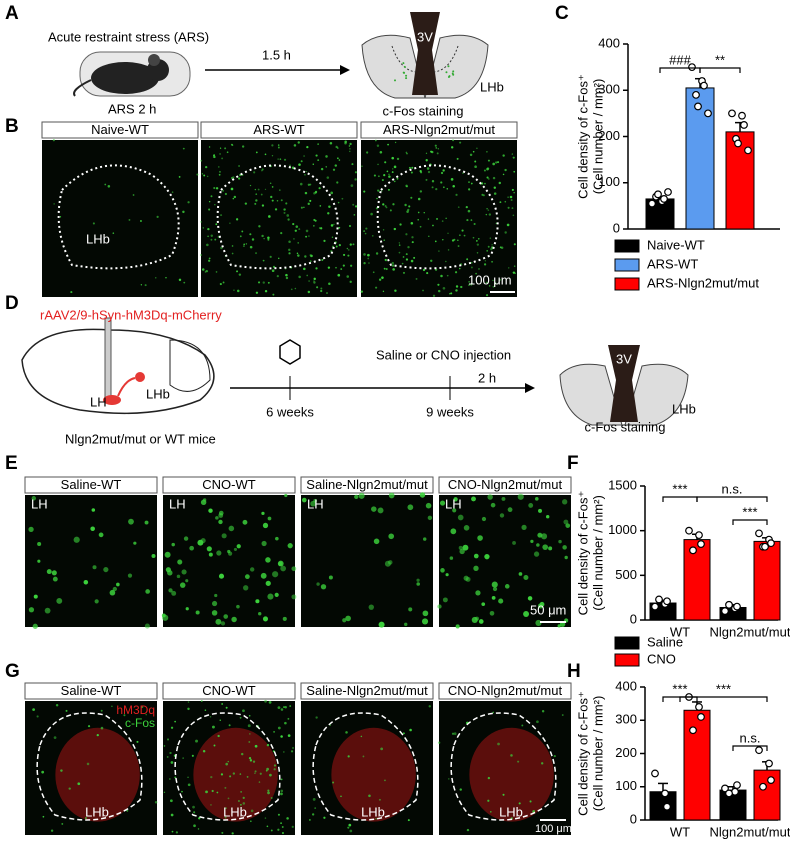 This screenshot has width=790, height=851. What do you see at coordinates (228, 690) in the screenshot?
I see `image-header: CNO-WT` at bounding box center [228, 690].